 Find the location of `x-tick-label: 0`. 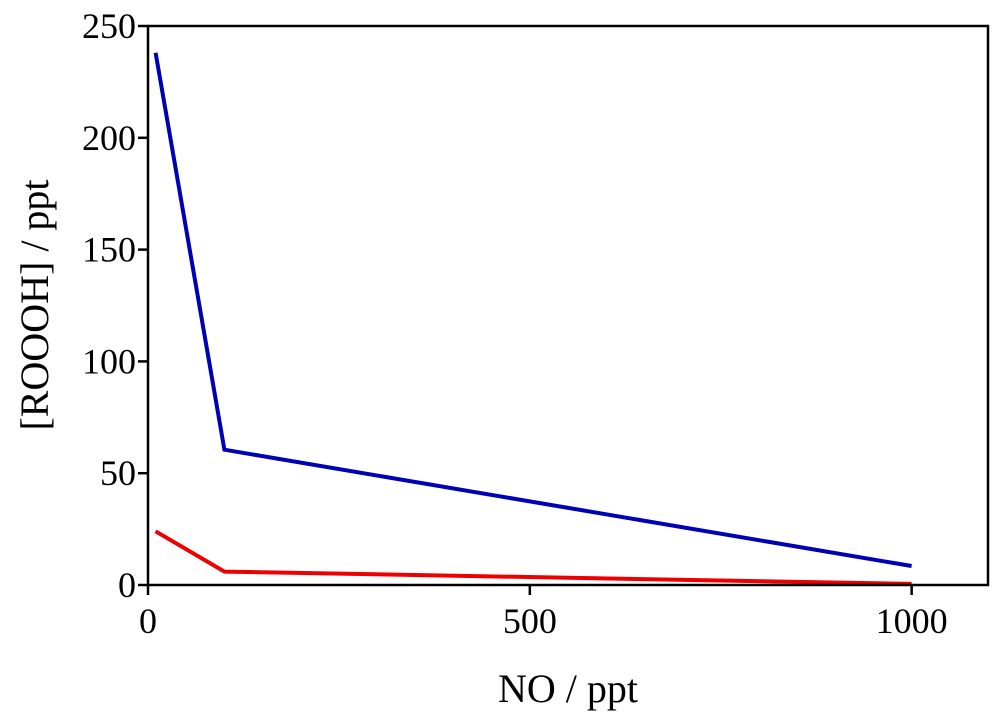

x-tick-label: 0 is located at coordinates (148, 621).